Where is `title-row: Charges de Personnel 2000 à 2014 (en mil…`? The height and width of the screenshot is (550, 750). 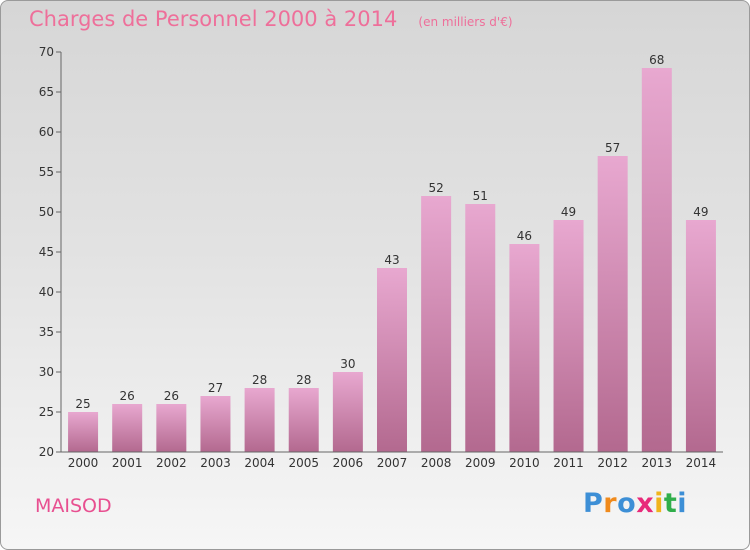 title-row: Charges de Personnel 2000 à 2014 (en mil… is located at coordinates (271, 19).